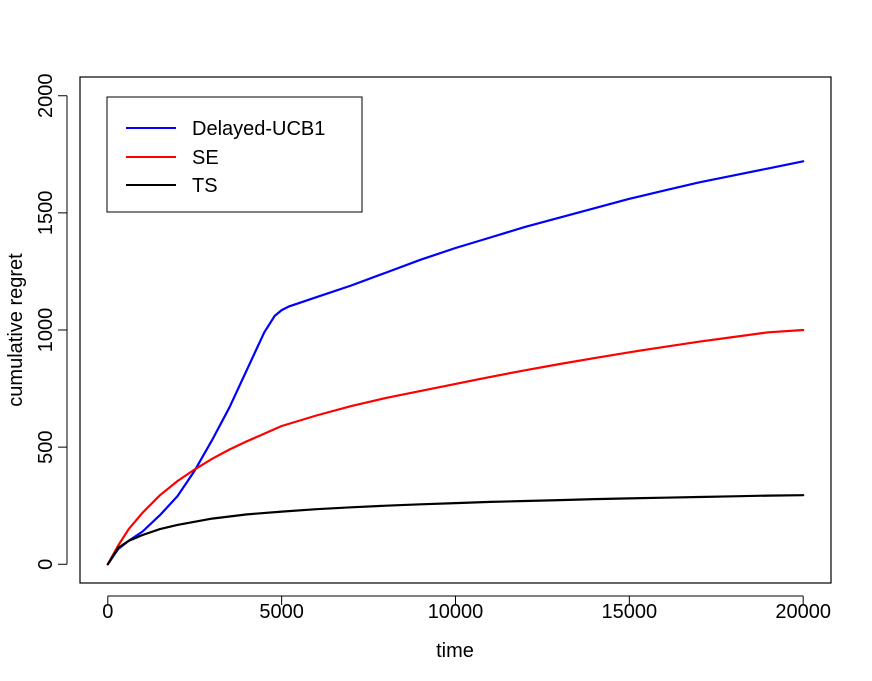  I want to click on y-tick-label: 0, so click(46, 564).